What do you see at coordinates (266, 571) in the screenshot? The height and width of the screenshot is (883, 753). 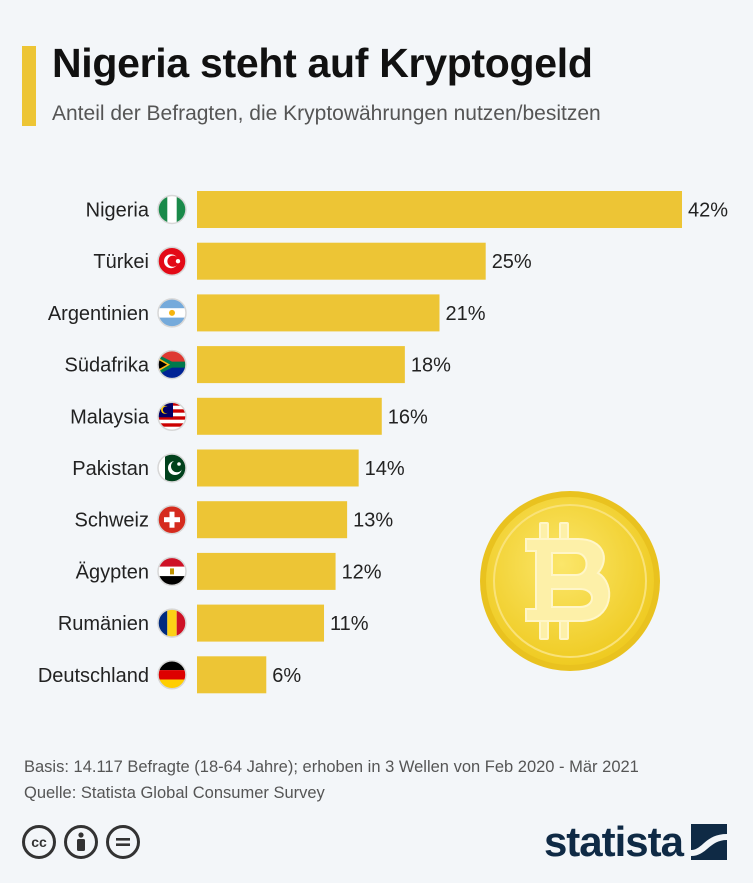 I see `bar-agypten` at bounding box center [266, 571].